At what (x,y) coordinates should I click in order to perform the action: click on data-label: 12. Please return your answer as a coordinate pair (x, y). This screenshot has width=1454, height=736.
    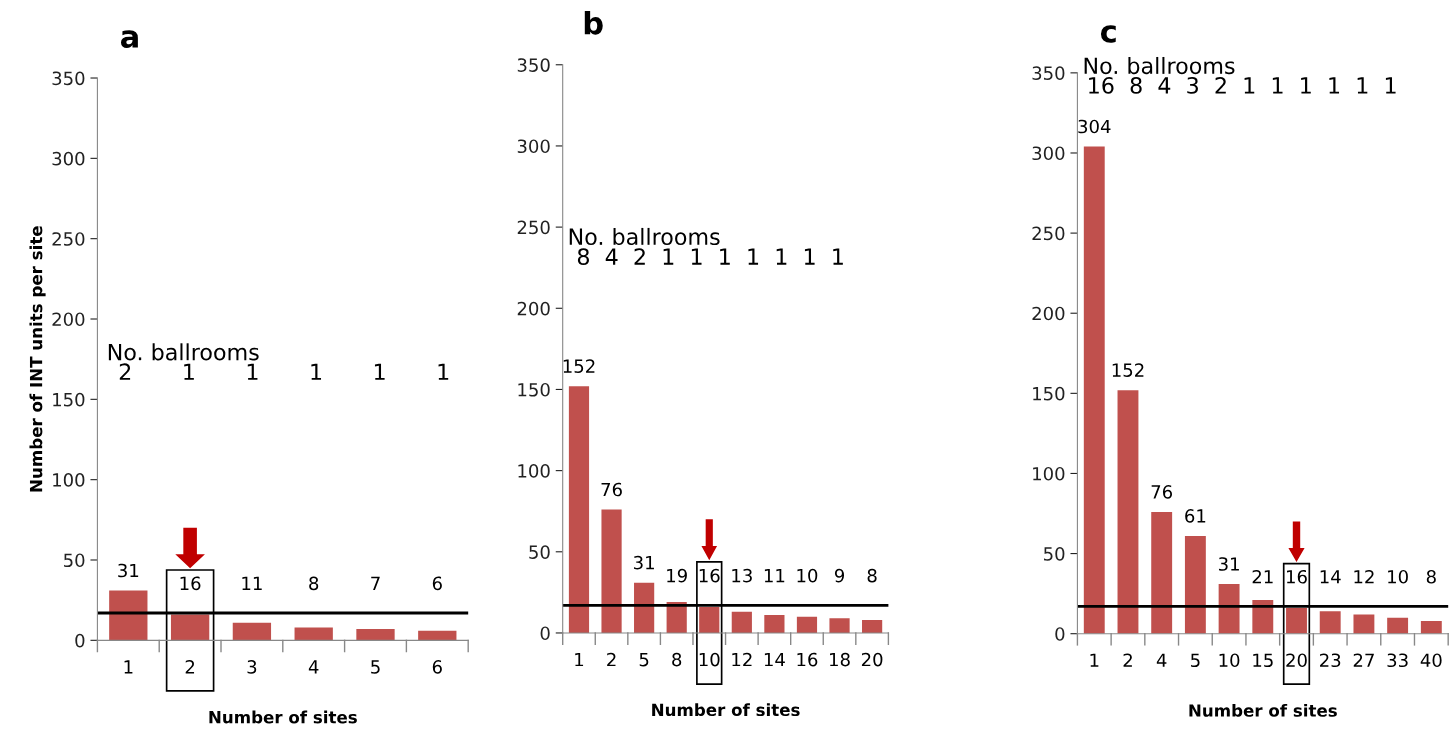
    Looking at the image, I should click on (1364, 576).